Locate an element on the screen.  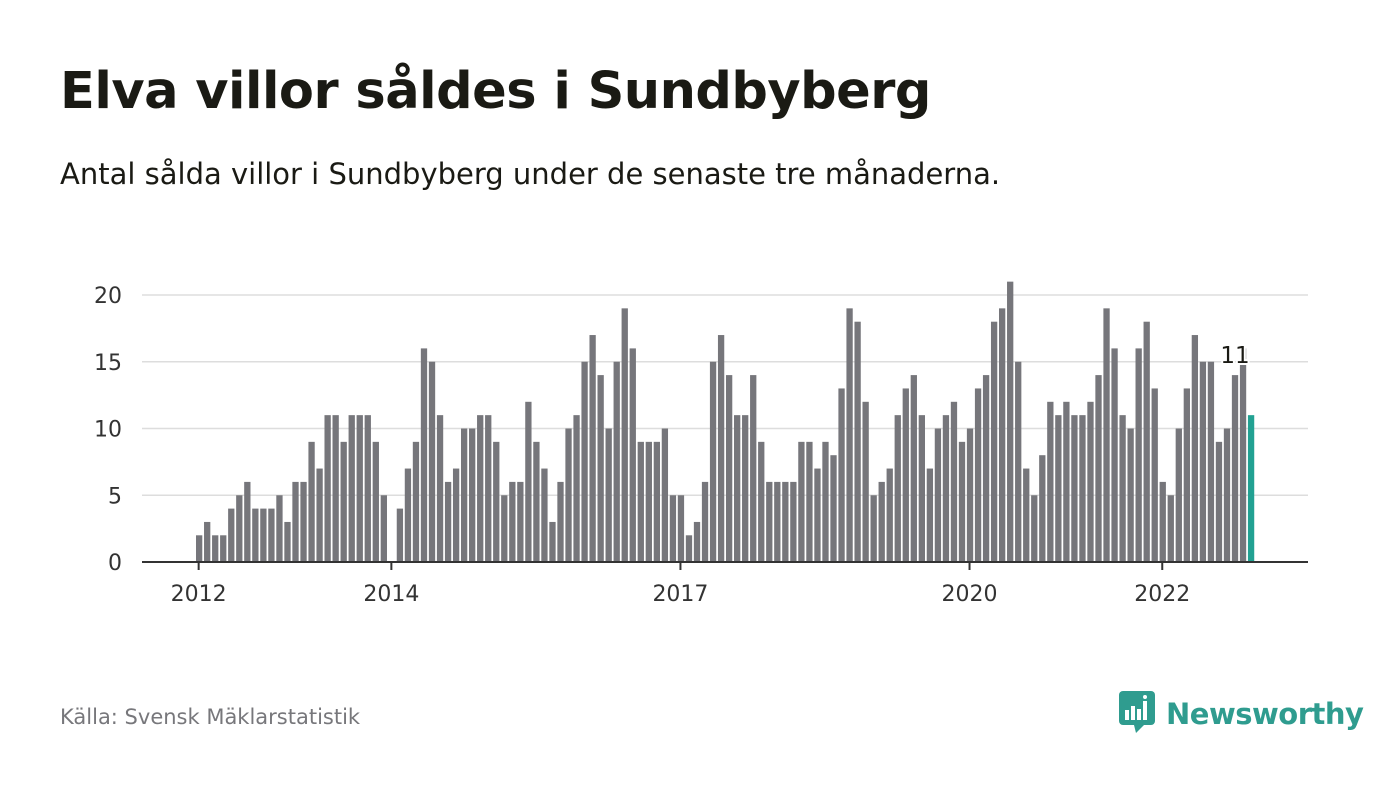
newsworthy-logo: Newsworthy is located at coordinates (1241, 714).